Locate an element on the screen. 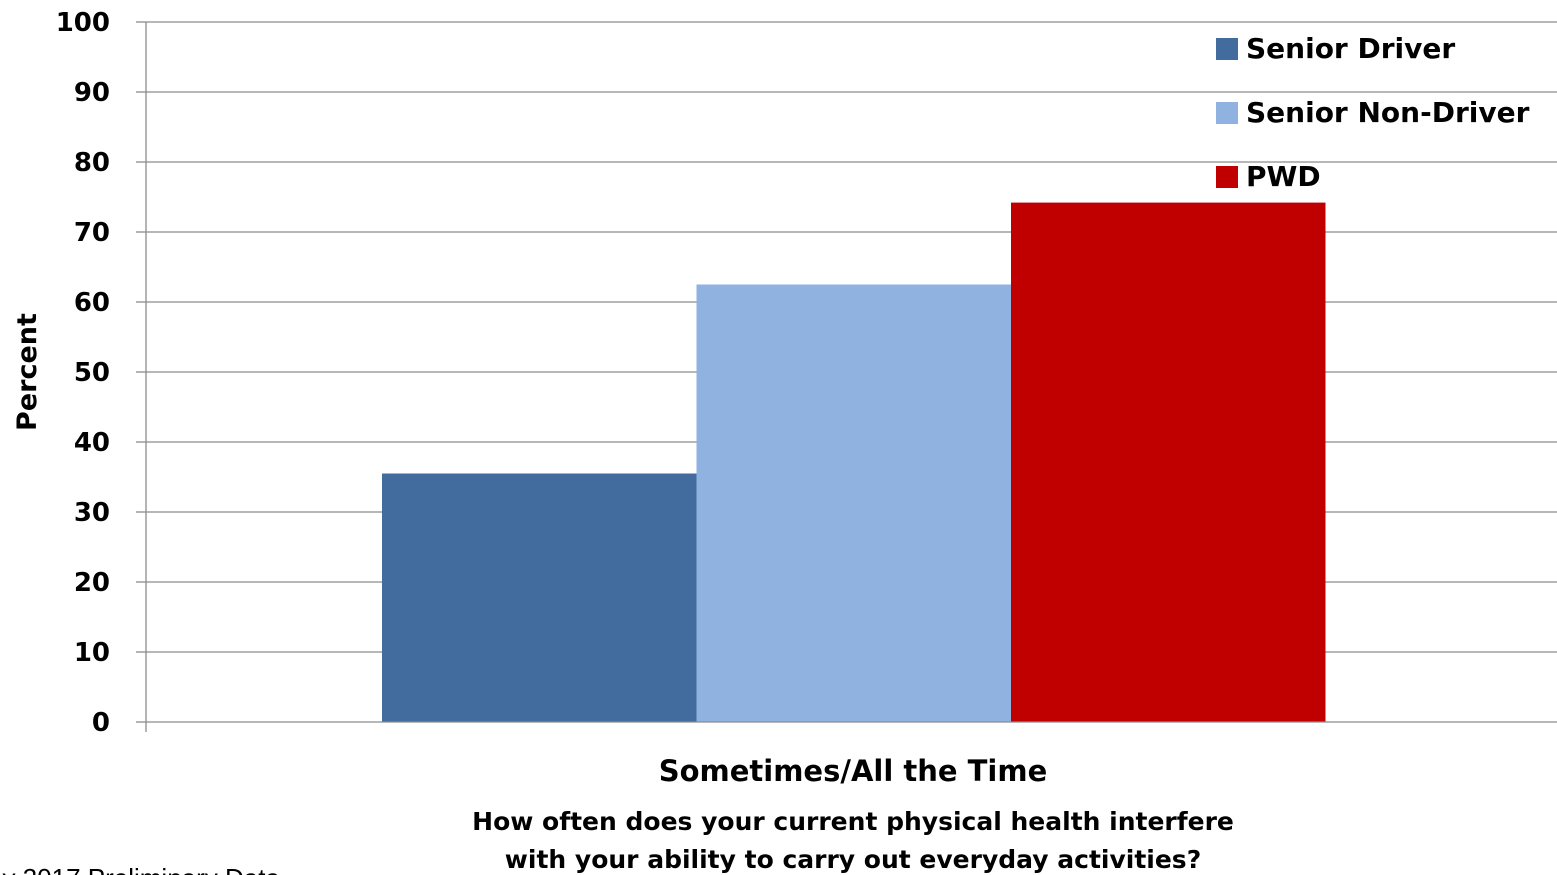  legend-label-senior-driver: Senior Driver is located at coordinates (1350, 48).